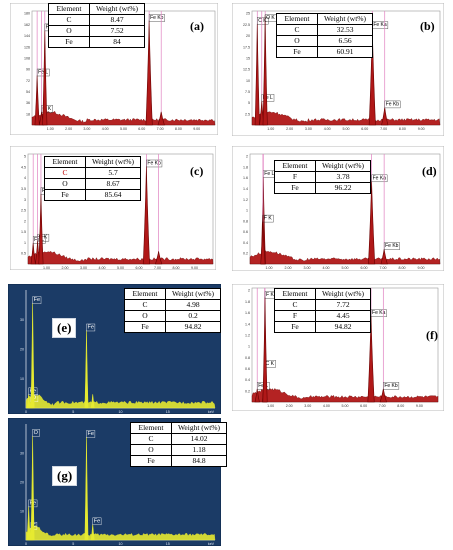 The height and width of the screenshot is (550, 453). What do you see at coordinates (28, 103) in the screenshot?
I see `y-tick-label: 36` at bounding box center [28, 103].